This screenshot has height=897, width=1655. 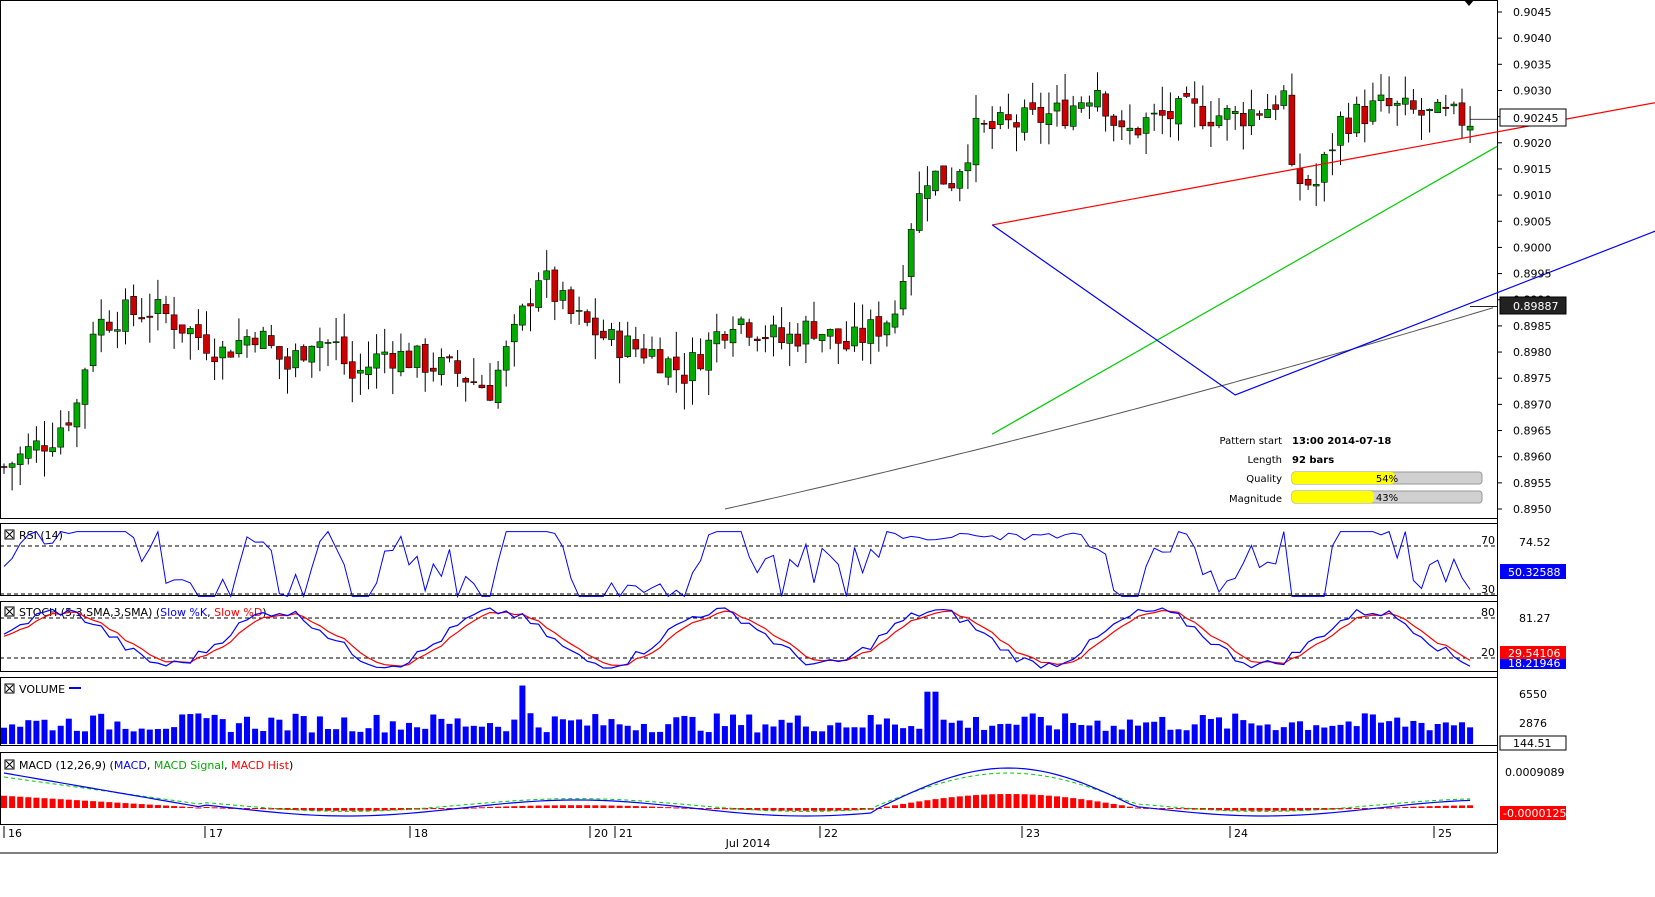 What do you see at coordinates (737, 792) in the screenshot?
I see `macd-line` at bounding box center [737, 792].